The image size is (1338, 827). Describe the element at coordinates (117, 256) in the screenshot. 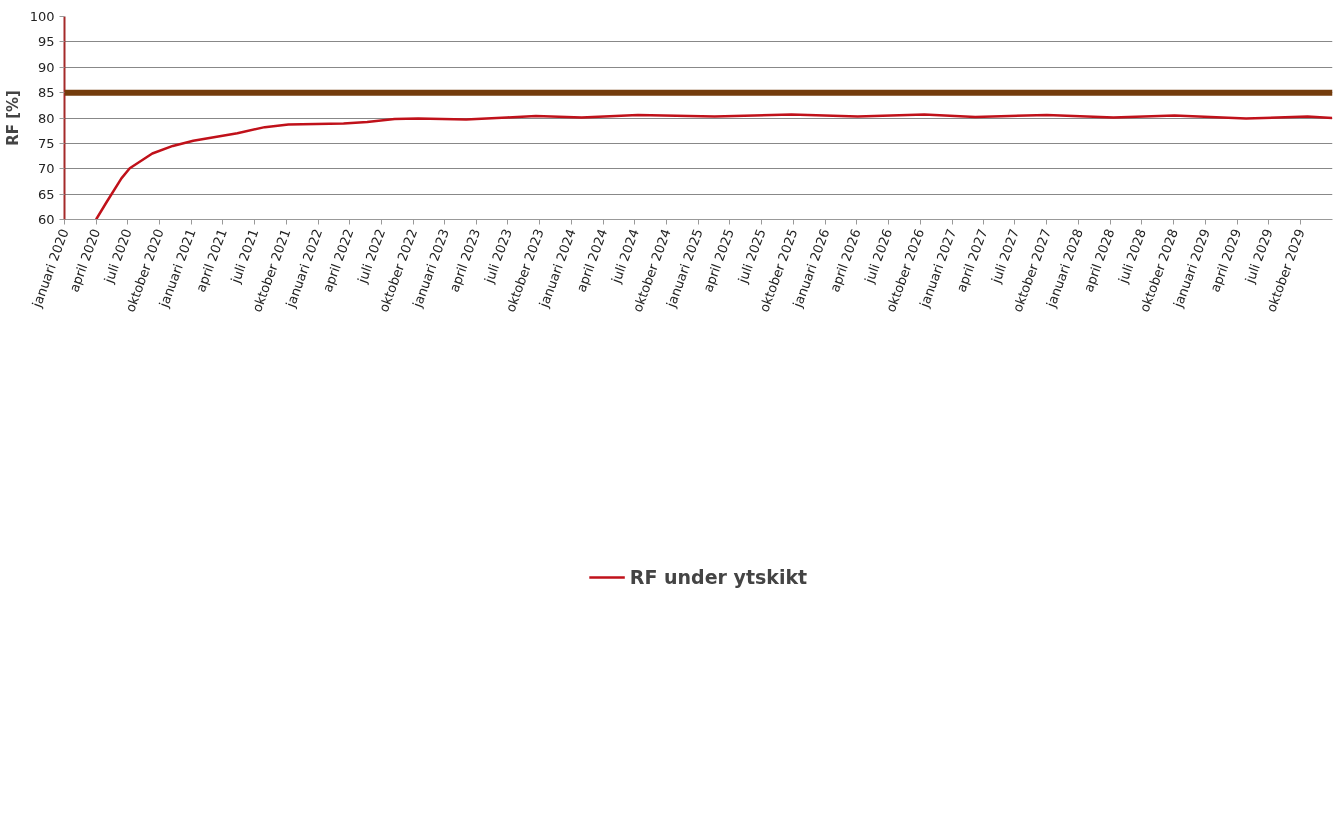

I see `x-tick-label: juli 2020` at that location.